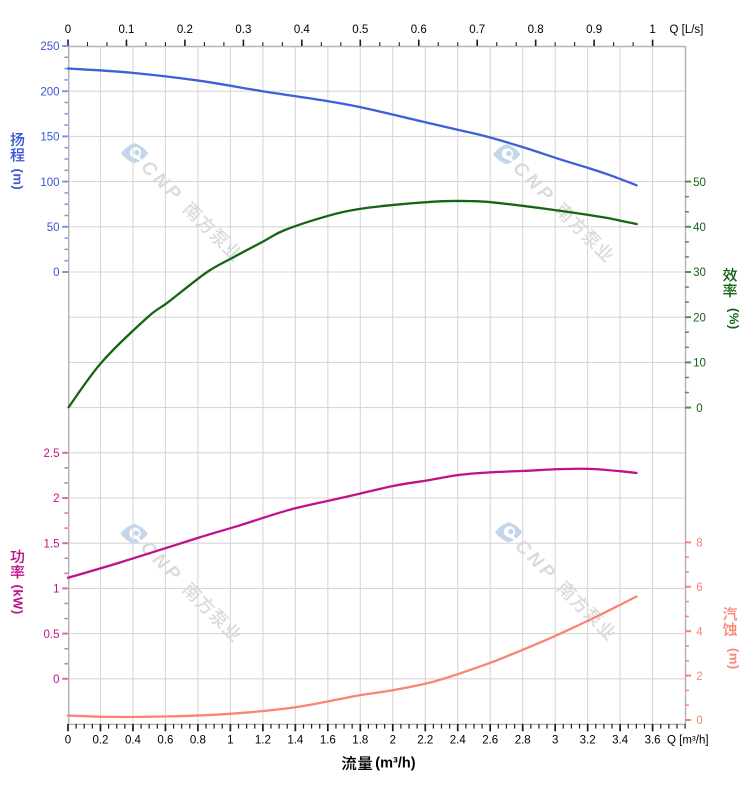 This screenshot has width=752, height=797. What do you see at coordinates (699, 544) in the screenshot?
I see `svg-text: 8` at bounding box center [699, 544].